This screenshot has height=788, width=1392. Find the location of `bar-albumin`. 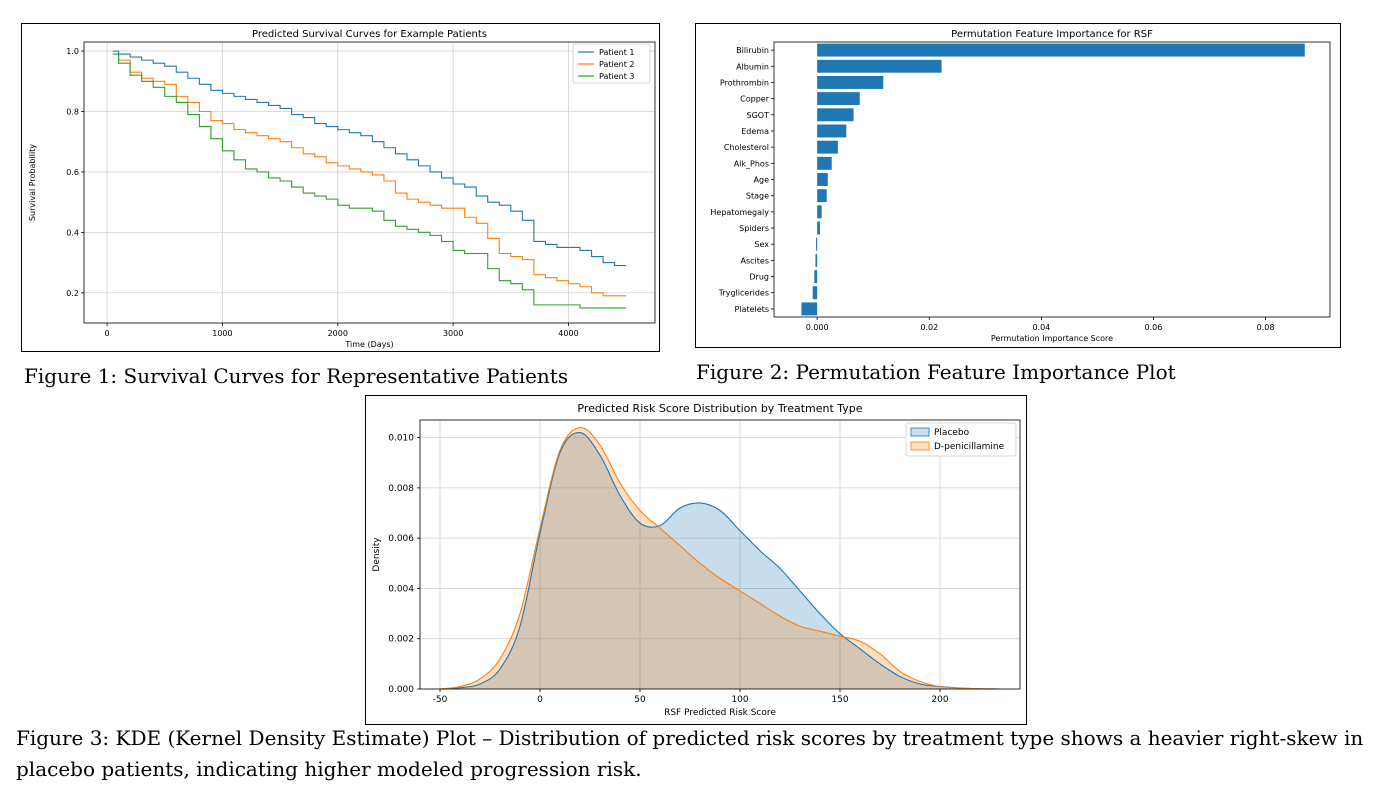

bar-albumin is located at coordinates (879, 66).